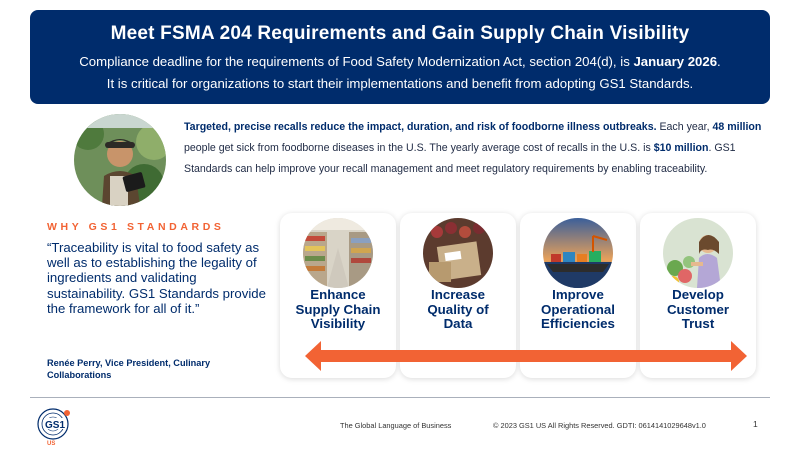 The width and height of the screenshot is (800, 450). Describe the element at coordinates (684, 127) in the screenshot. I see `intro-text-1: Each year,` at that location.